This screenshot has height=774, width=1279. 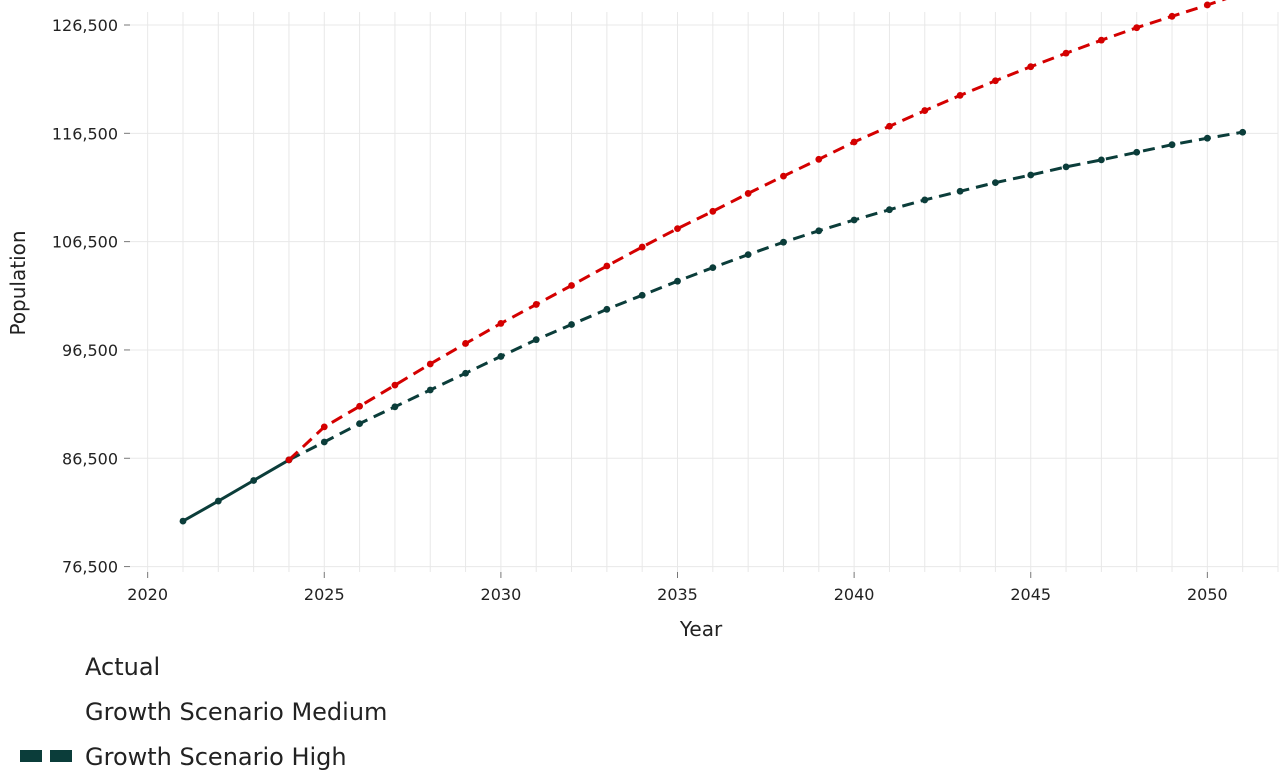 What do you see at coordinates (324, 594) in the screenshot?
I see `x-tick-label: 2025` at bounding box center [324, 594].